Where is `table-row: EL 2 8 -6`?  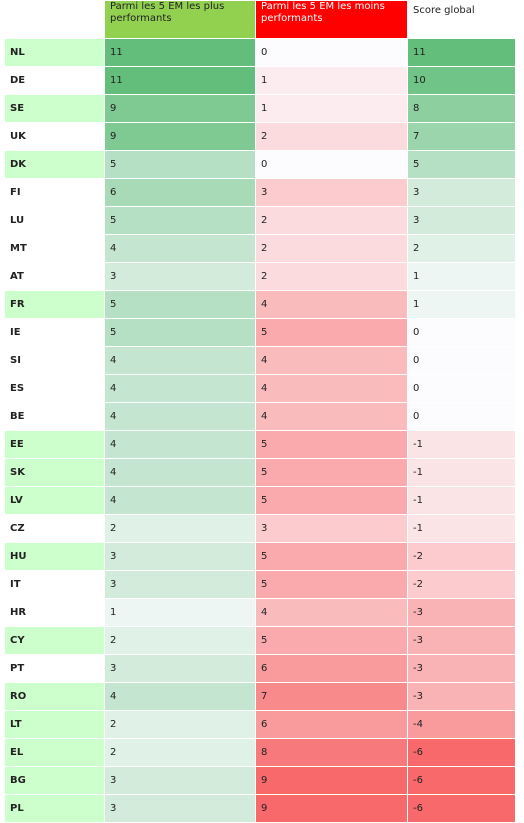
table-row: EL 2 8 -6 is located at coordinates (260, 752).